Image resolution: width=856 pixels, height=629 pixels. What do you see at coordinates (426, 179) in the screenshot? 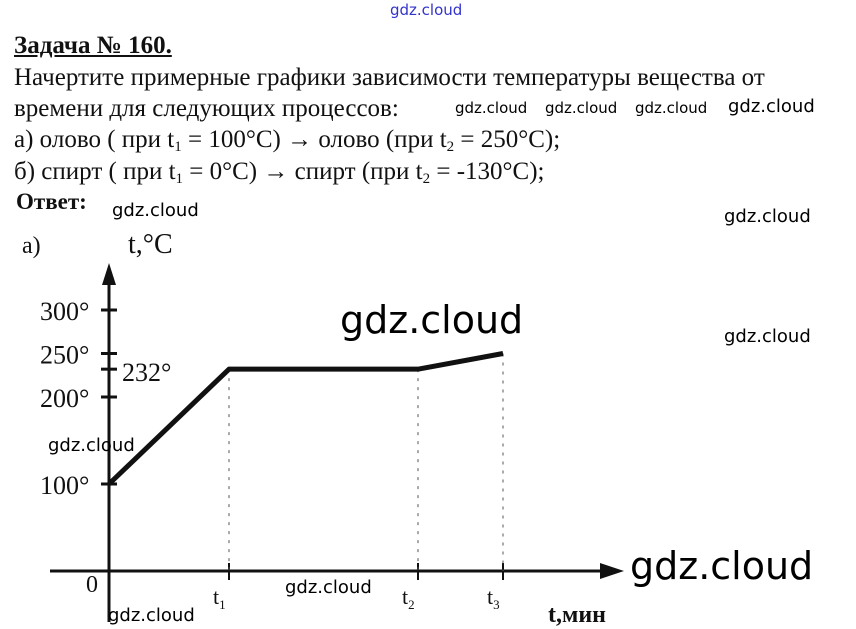
I see `item-b-sub2: 2` at bounding box center [426, 179].